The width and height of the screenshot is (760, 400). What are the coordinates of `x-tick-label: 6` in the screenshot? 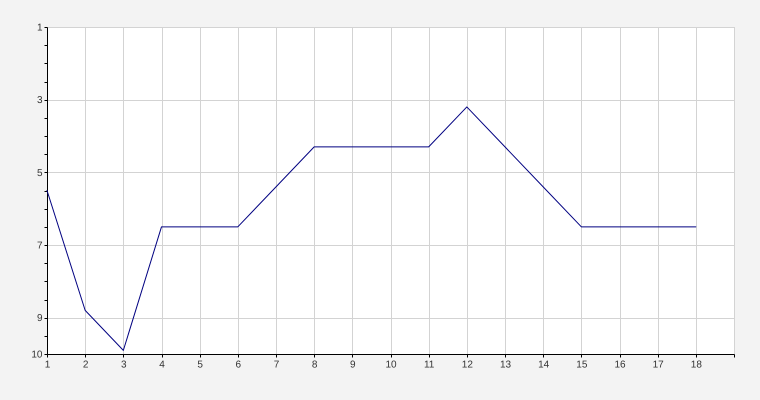 It's located at (239, 365).